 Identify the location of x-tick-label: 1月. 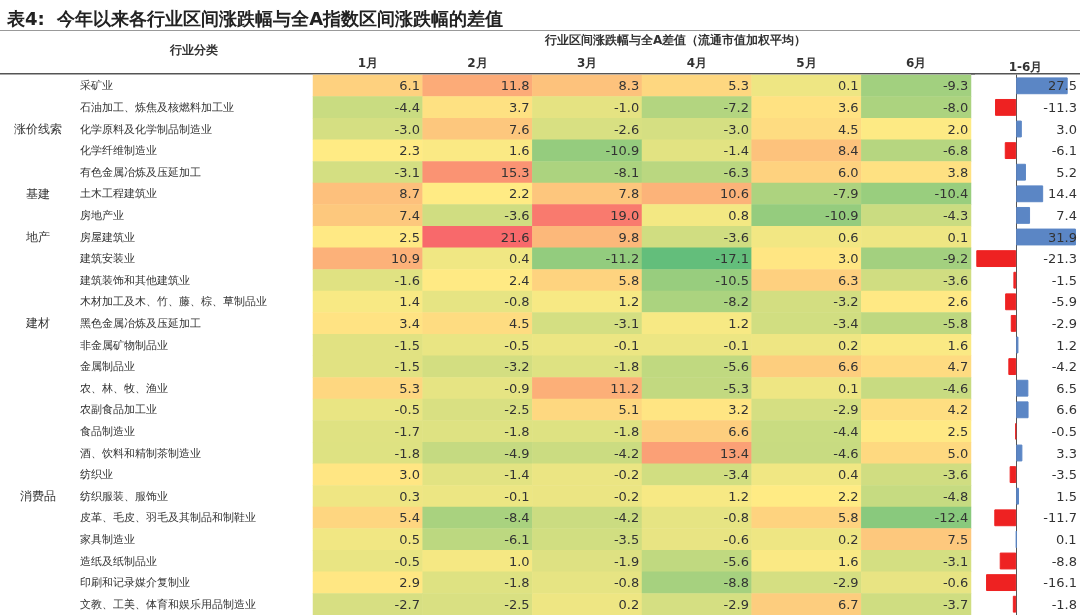
(368, 63).